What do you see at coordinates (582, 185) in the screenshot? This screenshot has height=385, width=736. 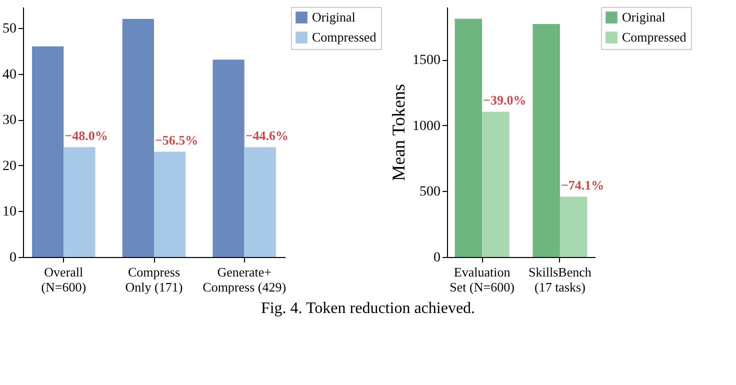 I see `annotation: −74.1%` at bounding box center [582, 185].